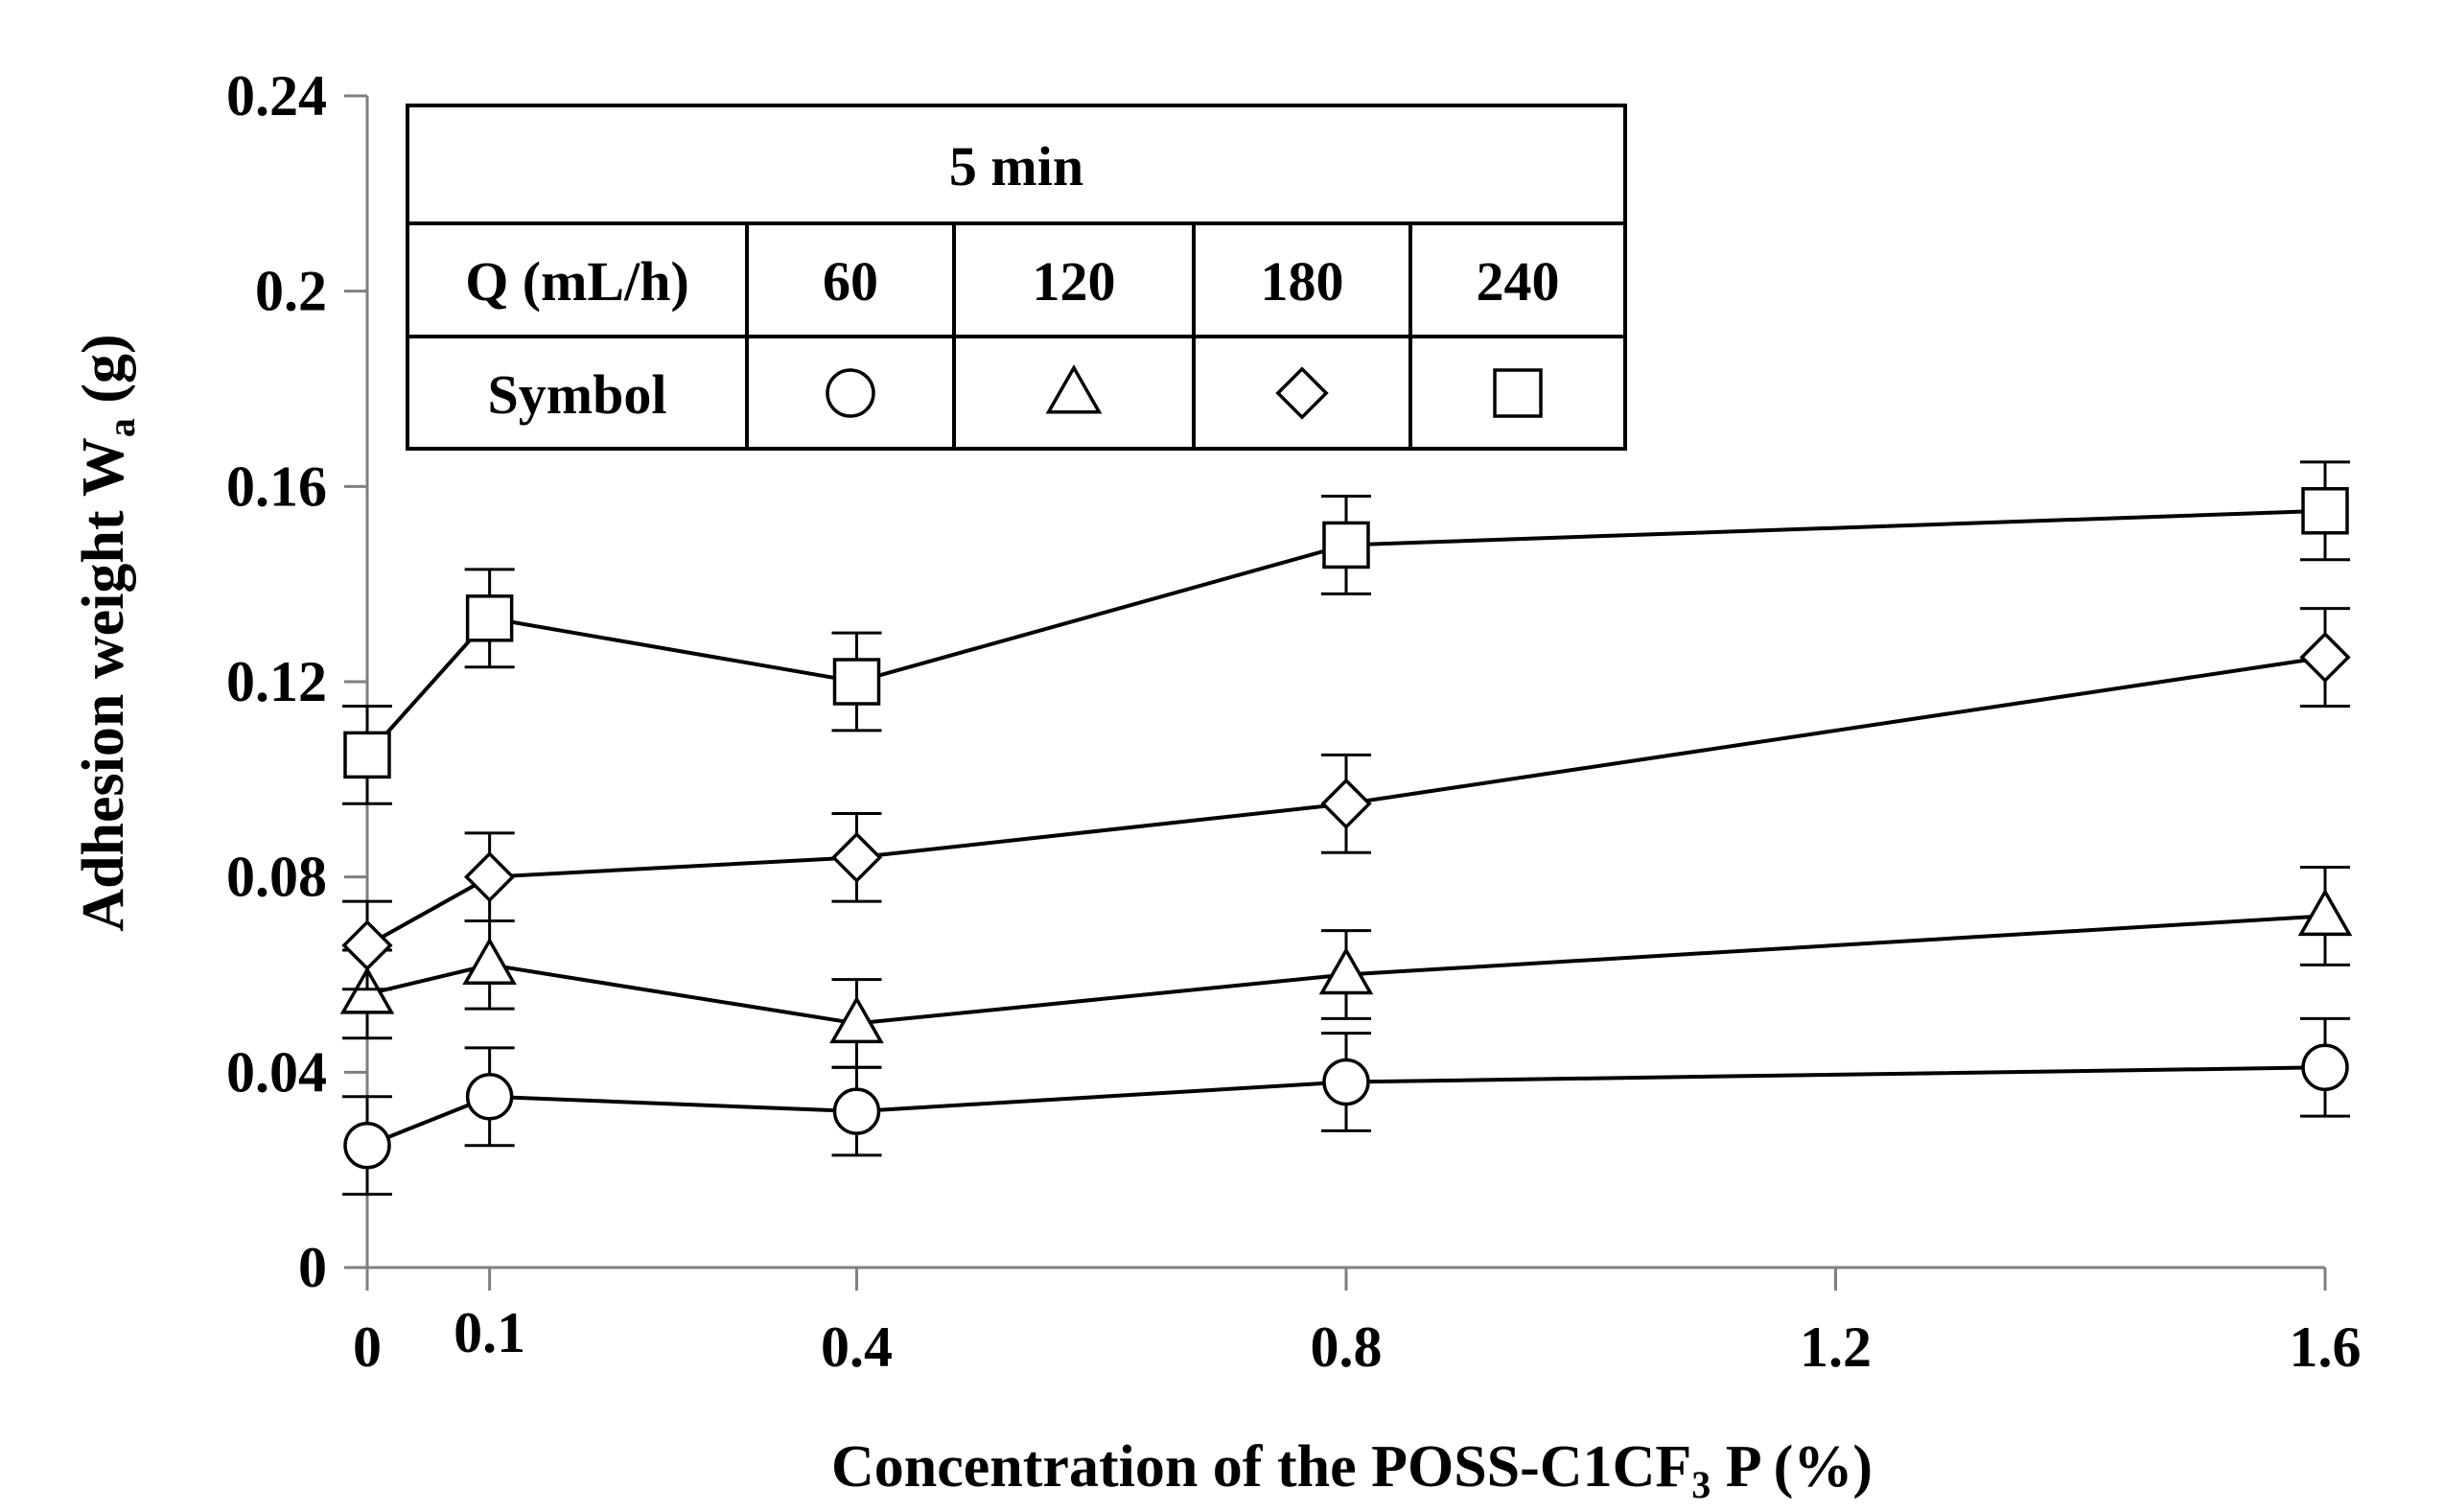 The image size is (2444, 1512). Describe the element at coordinates (276, 486) in the screenshot. I see `y-tick-label: 0.16` at that location.